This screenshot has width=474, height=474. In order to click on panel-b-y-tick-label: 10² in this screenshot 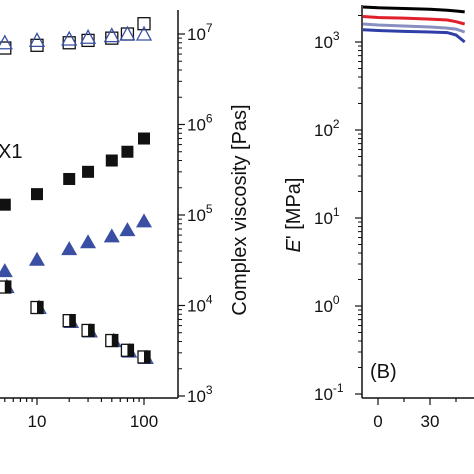, I will do `click(327, 128)`.